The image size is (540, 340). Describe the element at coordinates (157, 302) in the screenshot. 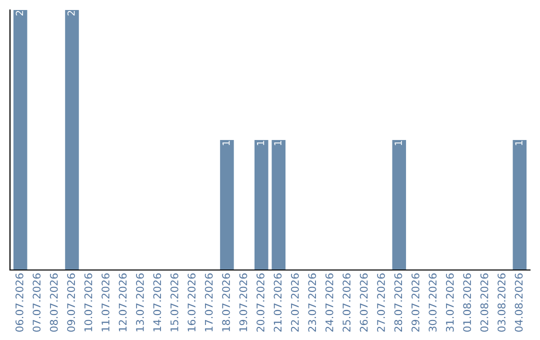

I see `x-tick-label: 14.07.2026` at that location.